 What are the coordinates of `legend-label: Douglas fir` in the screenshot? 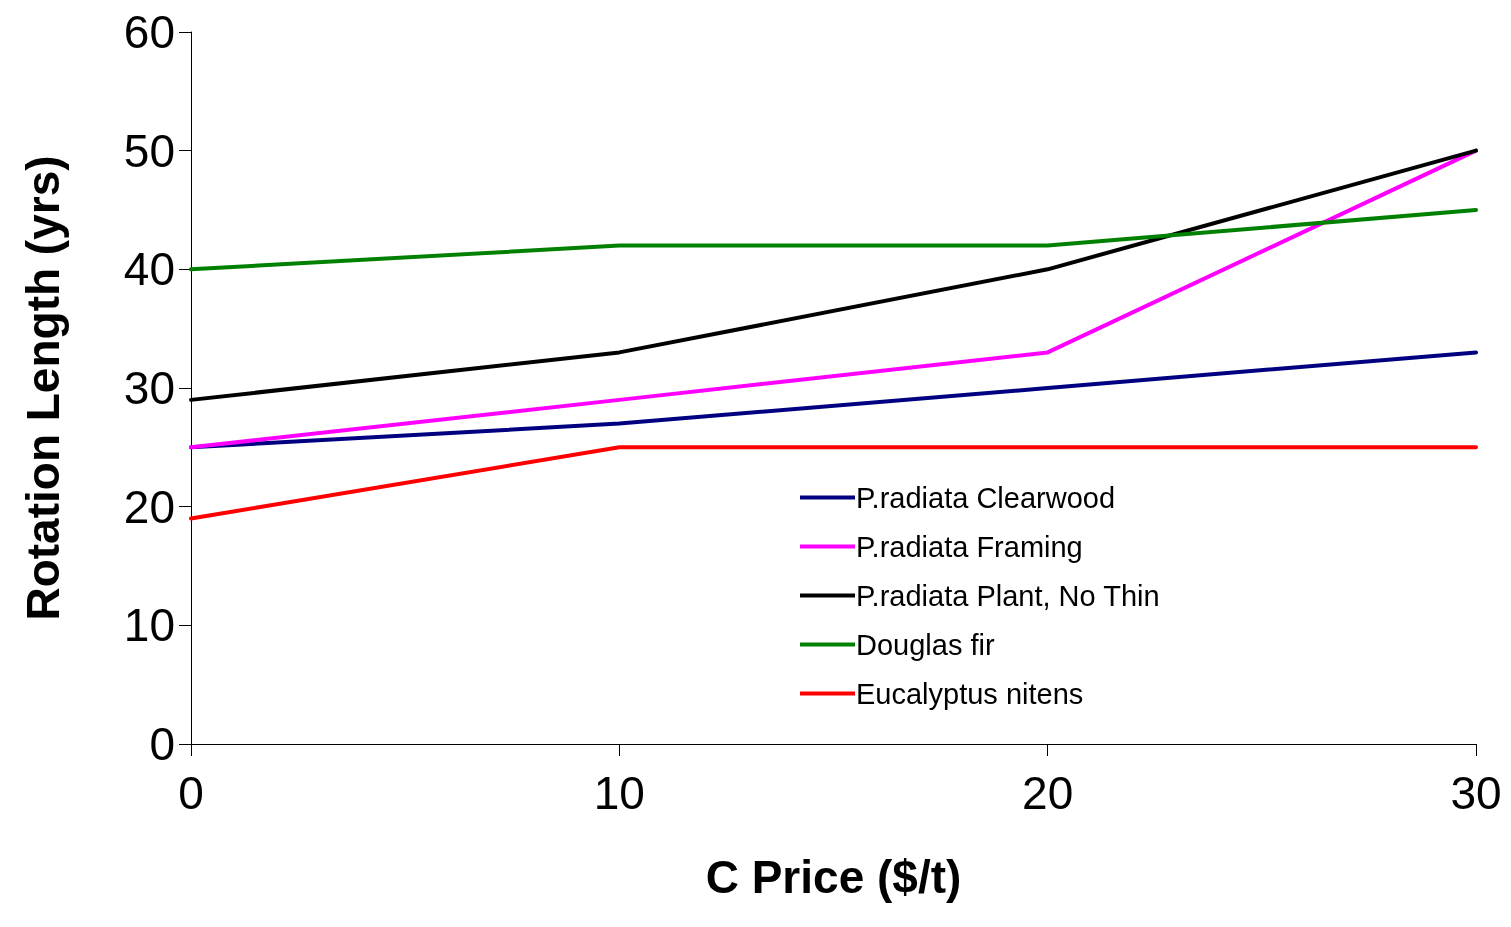 It's located at (925, 644).